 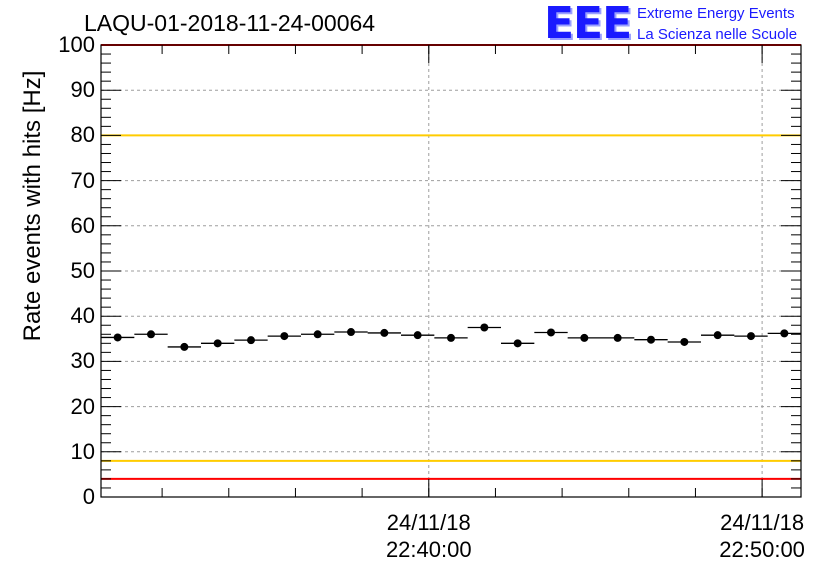 What do you see at coordinates (32, 206) in the screenshot?
I see `y-axis-label: Rate events with hits [Hz]` at bounding box center [32, 206].